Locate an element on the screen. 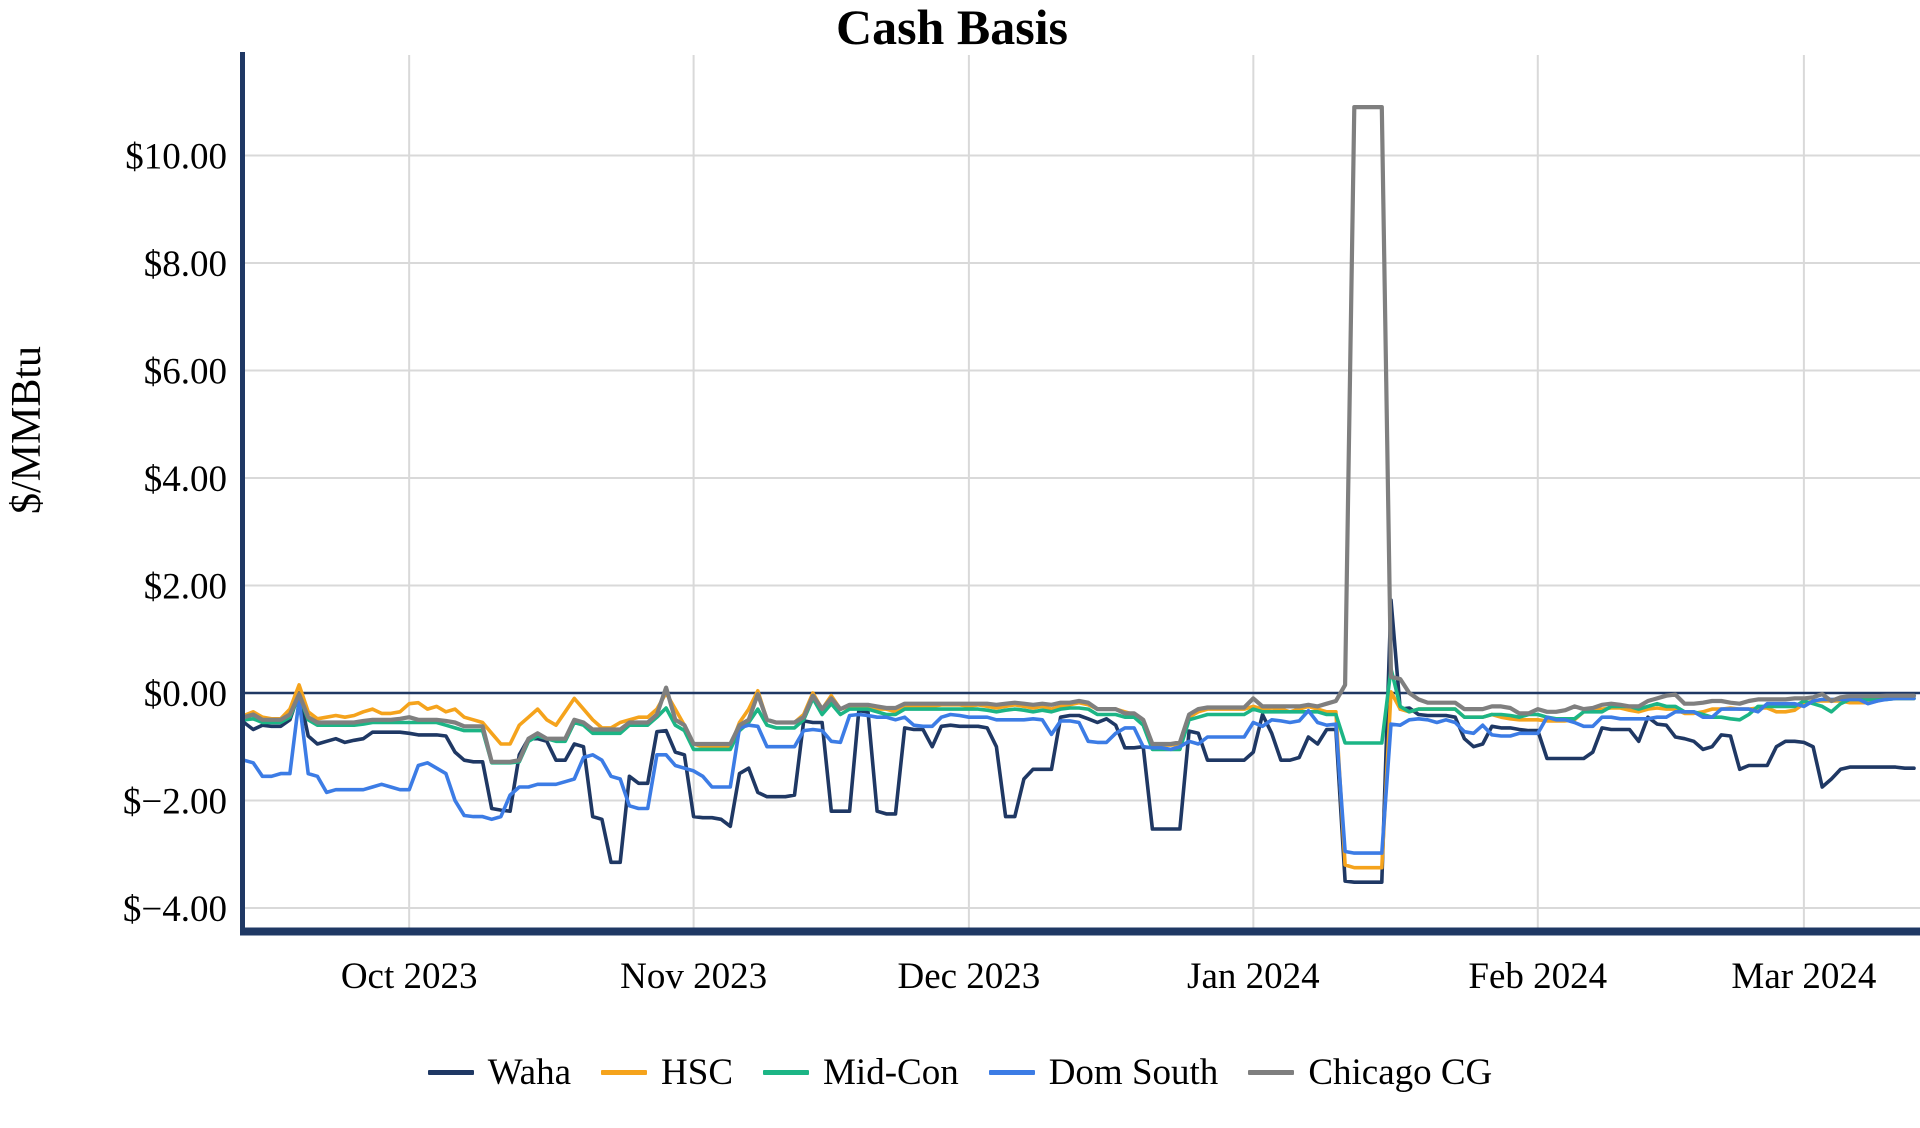 This screenshot has height=1128, width=1920. legend-item-waha: Waha is located at coordinates (499, 1072).